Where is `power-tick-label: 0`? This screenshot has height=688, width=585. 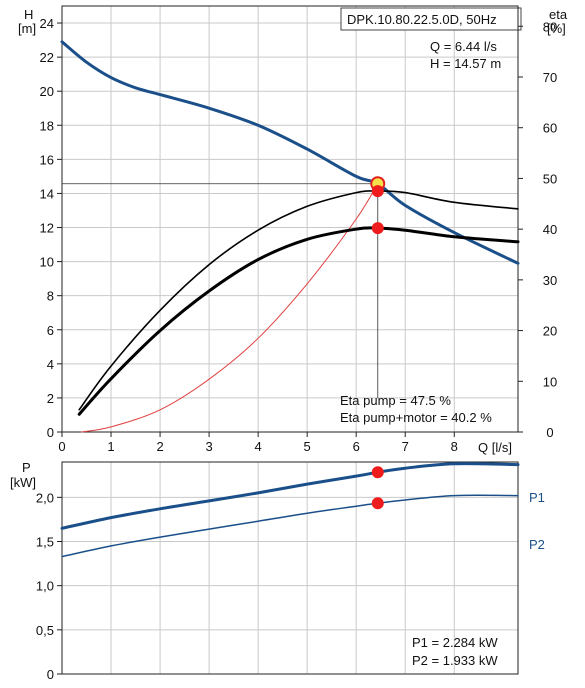 power-tick-label: 0 is located at coordinates (50, 674).